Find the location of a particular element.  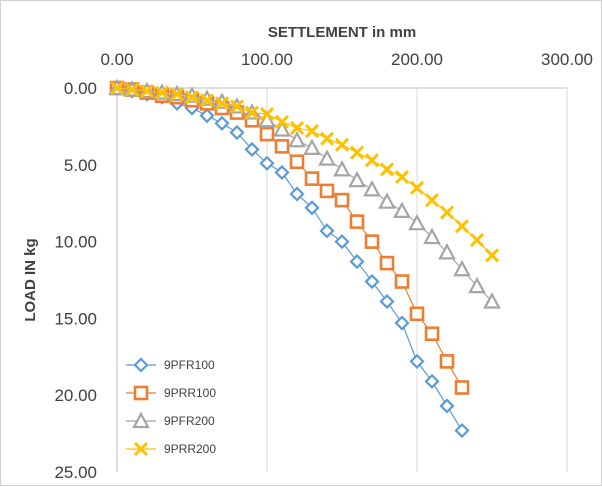

legend-item: 9PRR100 is located at coordinates (171, 393).